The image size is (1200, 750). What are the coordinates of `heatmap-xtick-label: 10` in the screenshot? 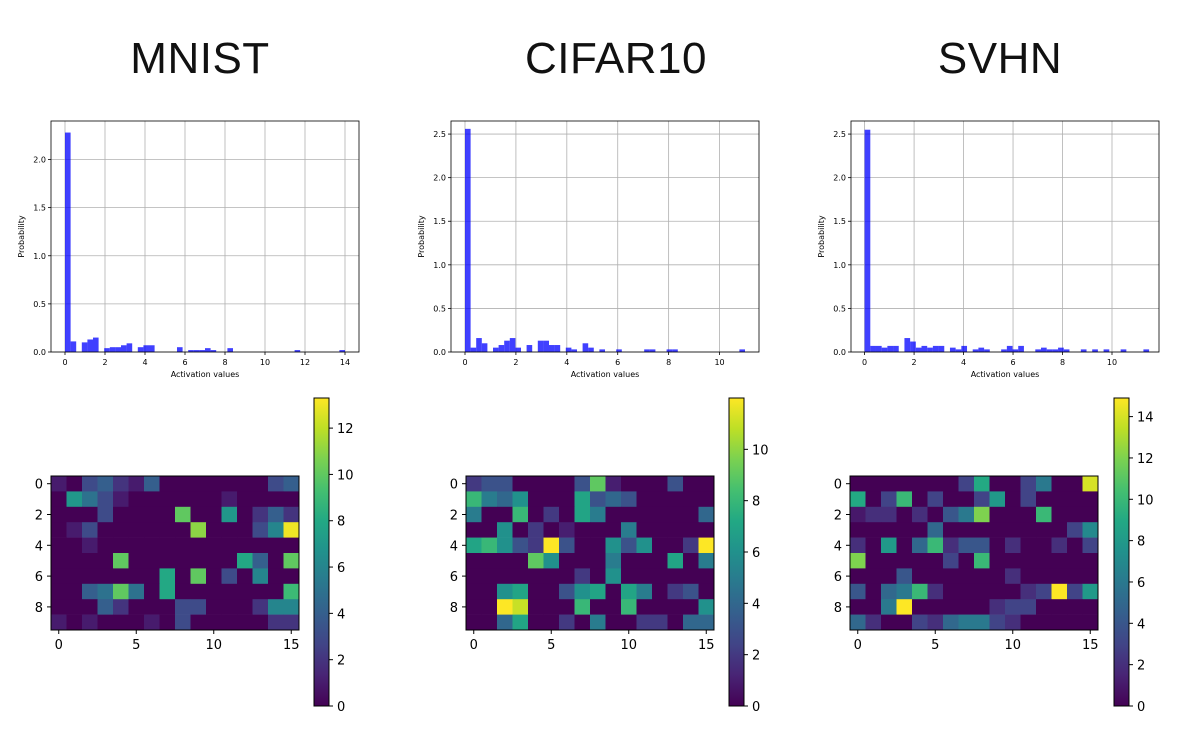 It's located at (628, 645).